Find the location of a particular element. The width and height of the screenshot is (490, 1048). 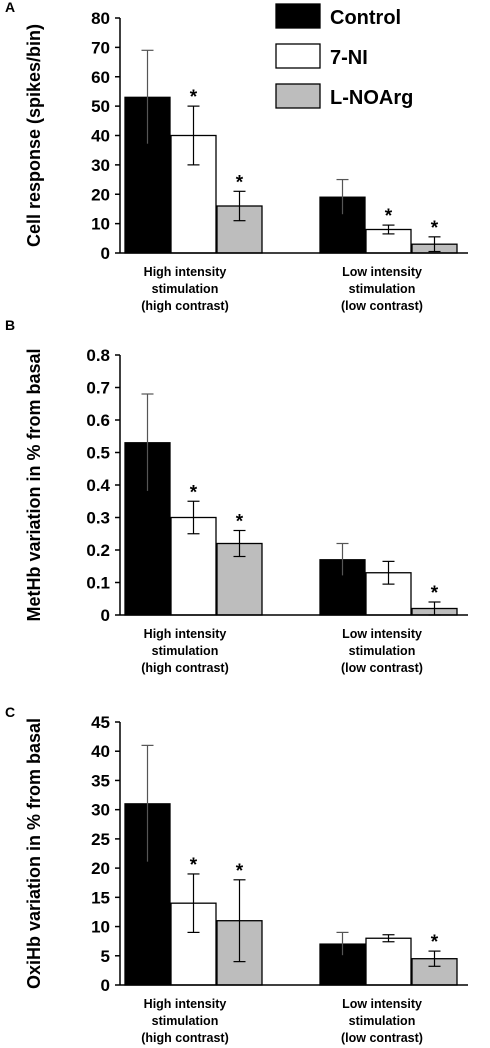

panel-label: A is located at coordinates (10, 7).